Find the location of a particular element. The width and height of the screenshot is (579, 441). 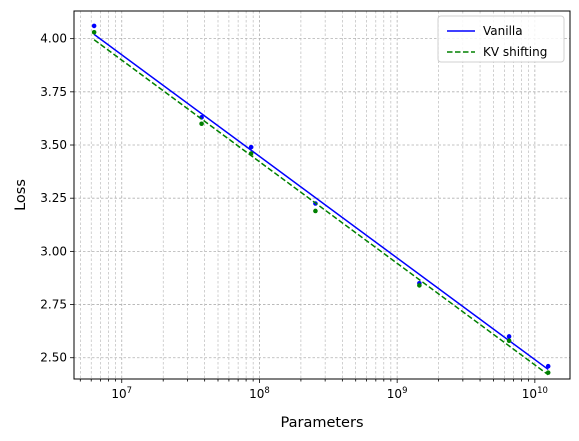

legend-box is located at coordinates (501, 39).